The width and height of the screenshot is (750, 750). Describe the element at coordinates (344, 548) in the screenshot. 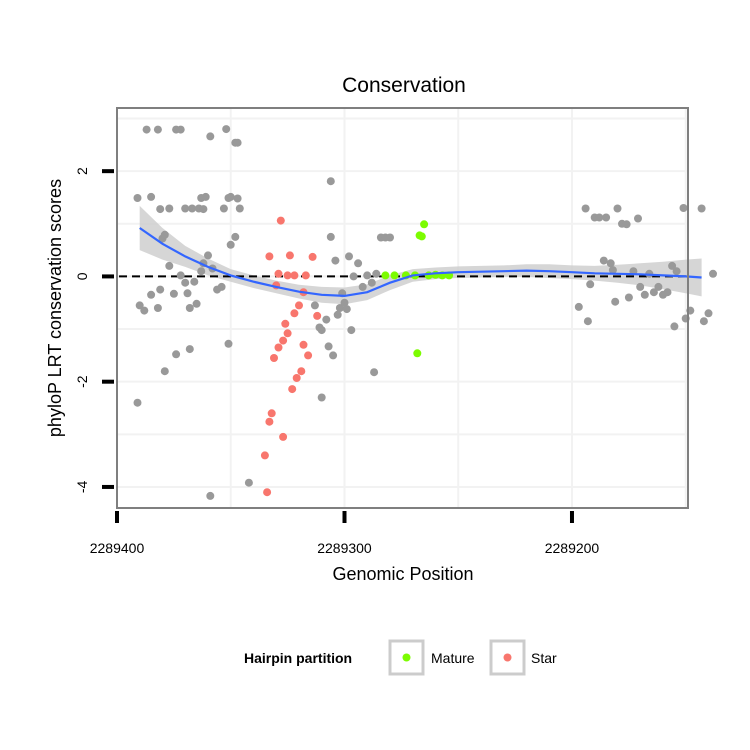

I see `x-tick-label: 2289300` at that location.